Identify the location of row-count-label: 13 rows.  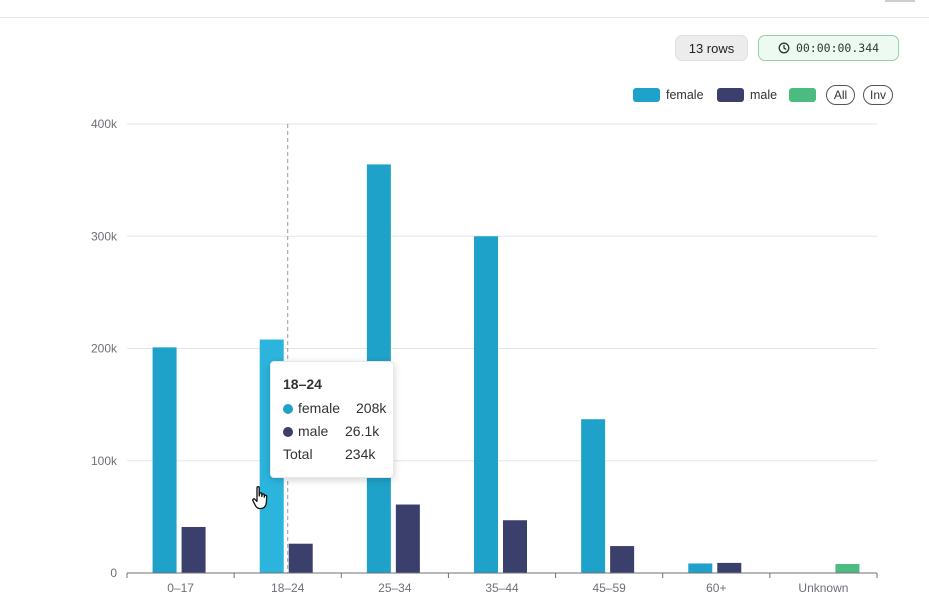
(711, 48).